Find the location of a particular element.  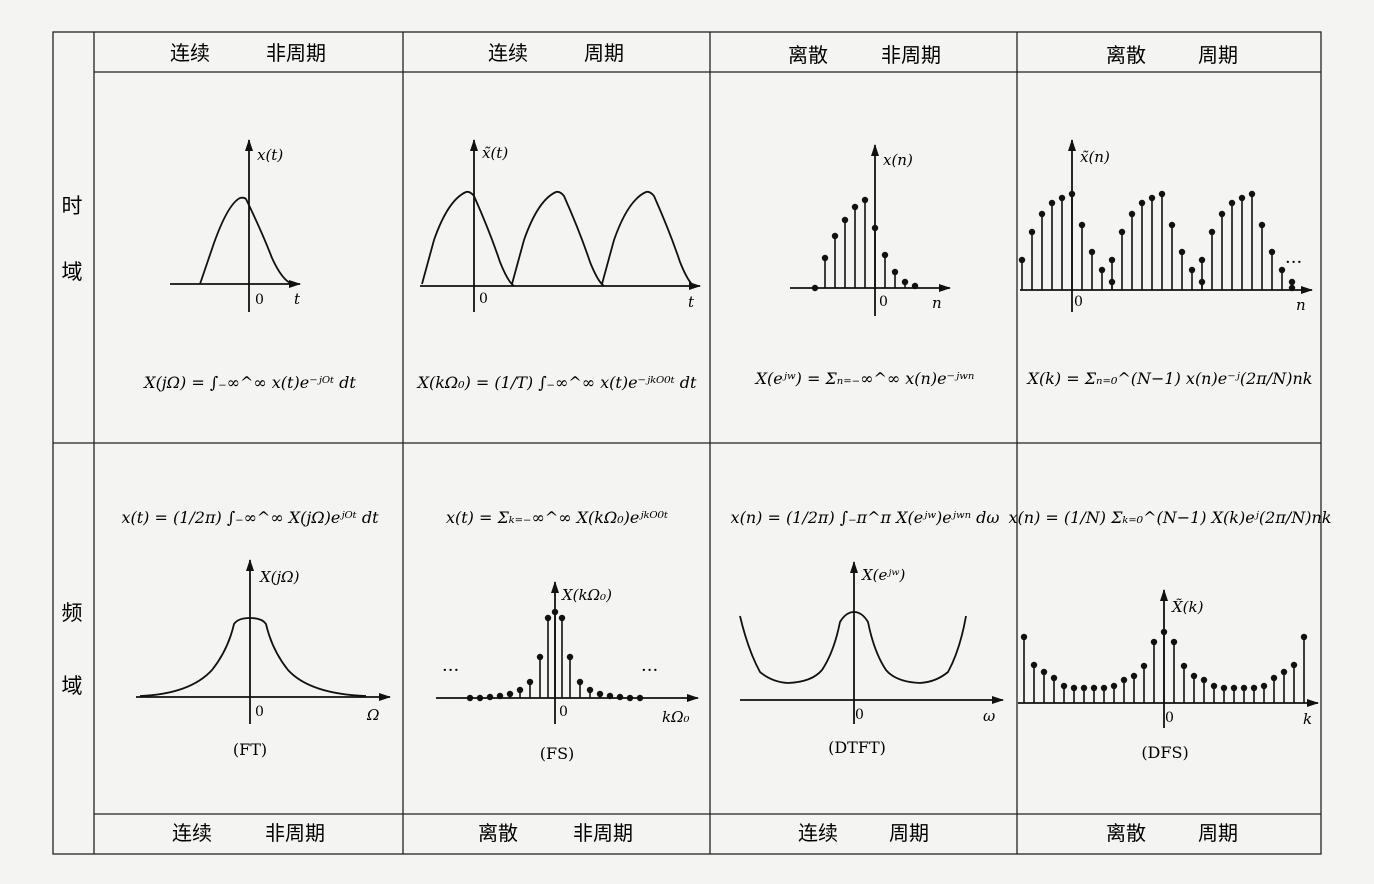

plot-x-n-ylabel: x(n) is located at coordinates (898, 160).